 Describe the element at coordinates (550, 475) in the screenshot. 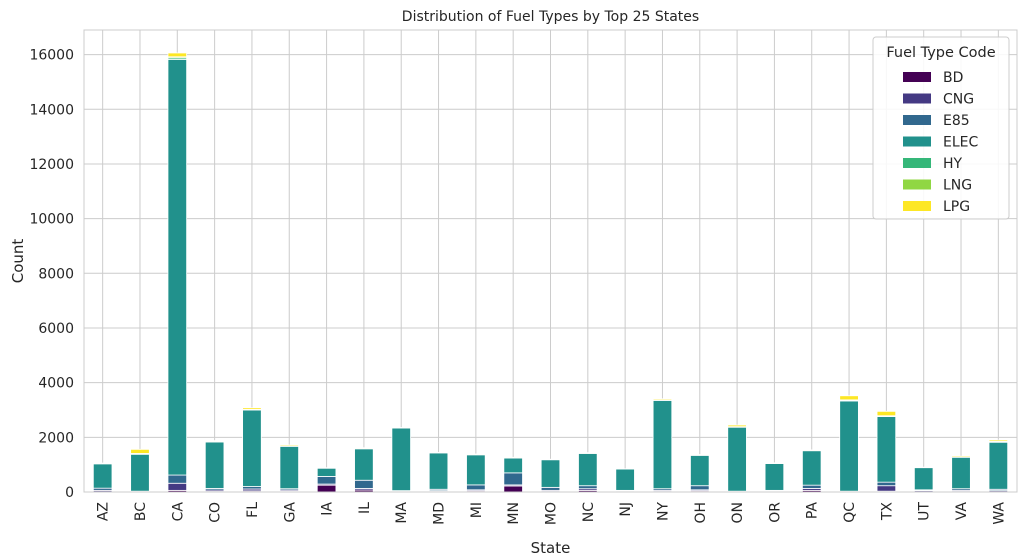

I see `bar-stack-mo` at that location.